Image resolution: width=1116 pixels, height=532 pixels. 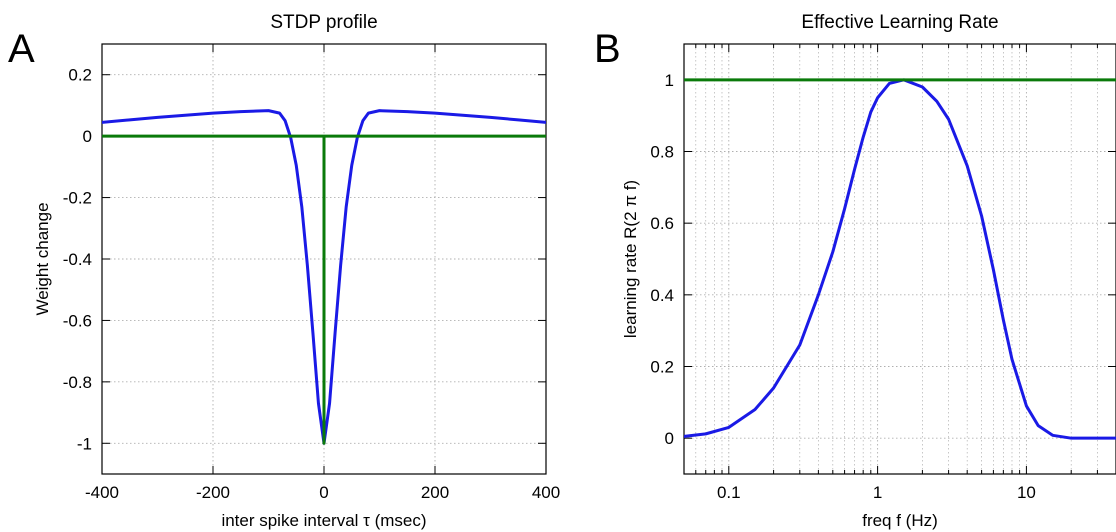 I want to click on x-tick-label: 1, so click(x=877, y=492).